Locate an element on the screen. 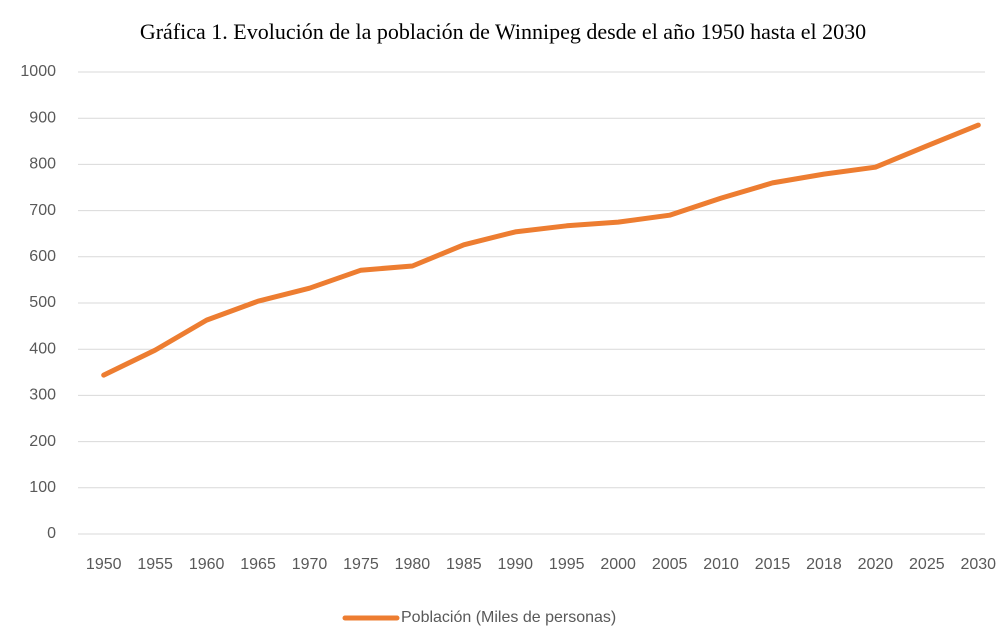 This screenshot has height=628, width=1006. x-tick-label: 2030 is located at coordinates (978, 564).